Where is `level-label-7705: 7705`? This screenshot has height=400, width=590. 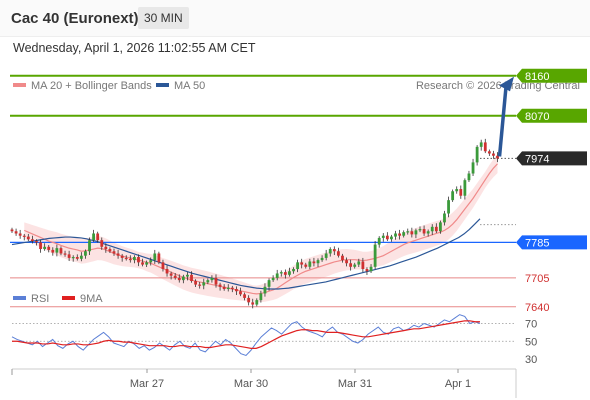
level-label-7705: 7705 is located at coordinates (537, 279).